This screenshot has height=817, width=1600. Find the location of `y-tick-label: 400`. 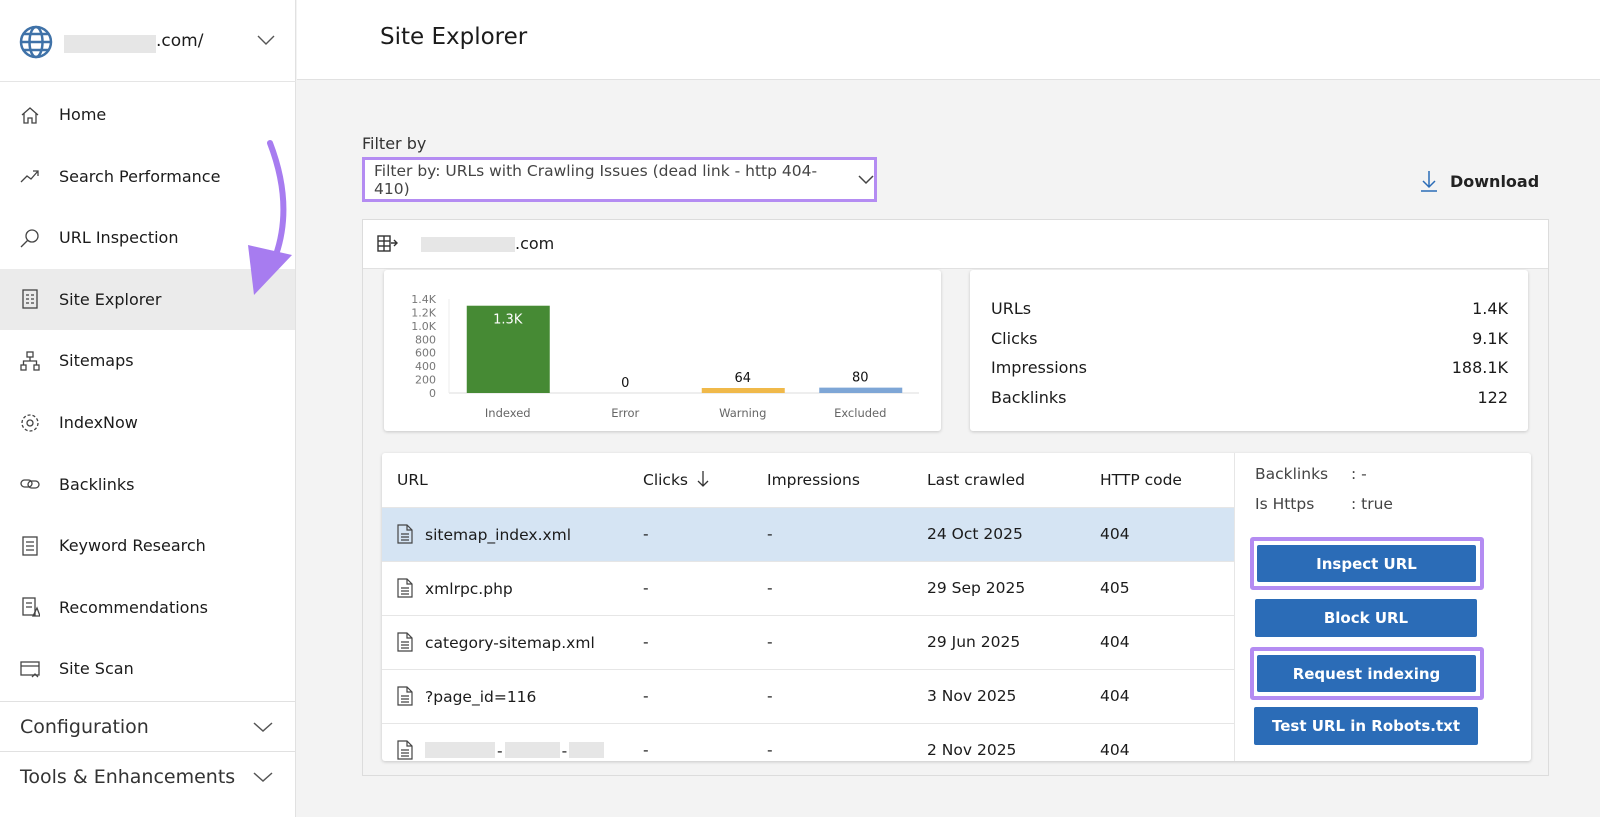

y-tick-label: 400 is located at coordinates (425, 366).